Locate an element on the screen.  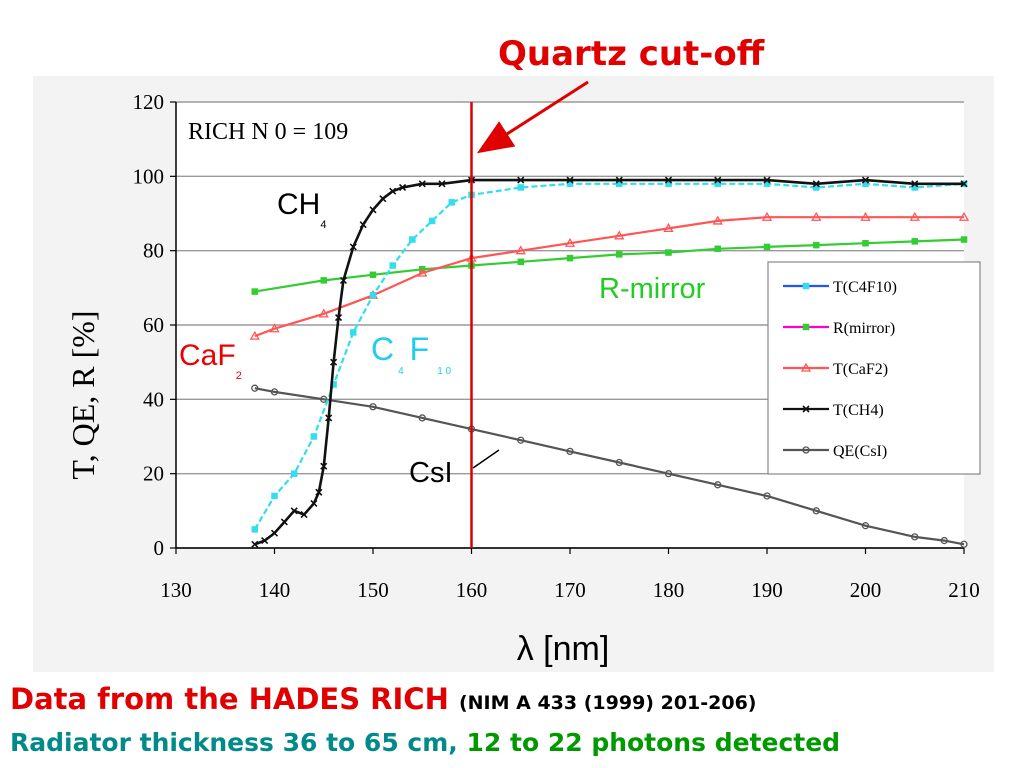
label-caf2-main: CaF is located at coordinates (207, 355).